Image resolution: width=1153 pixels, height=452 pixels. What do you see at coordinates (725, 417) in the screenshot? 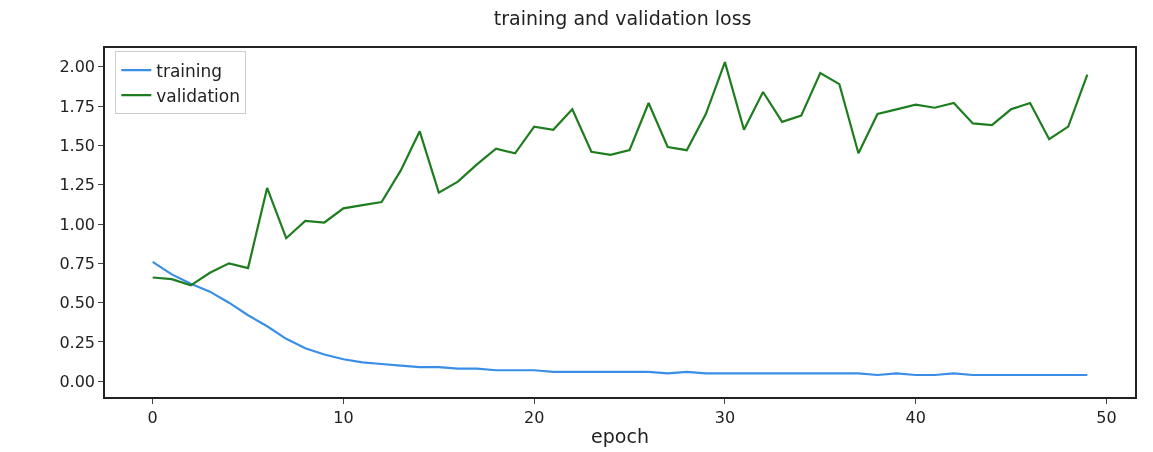
I see `x-tick-label: 30` at bounding box center [725, 417].